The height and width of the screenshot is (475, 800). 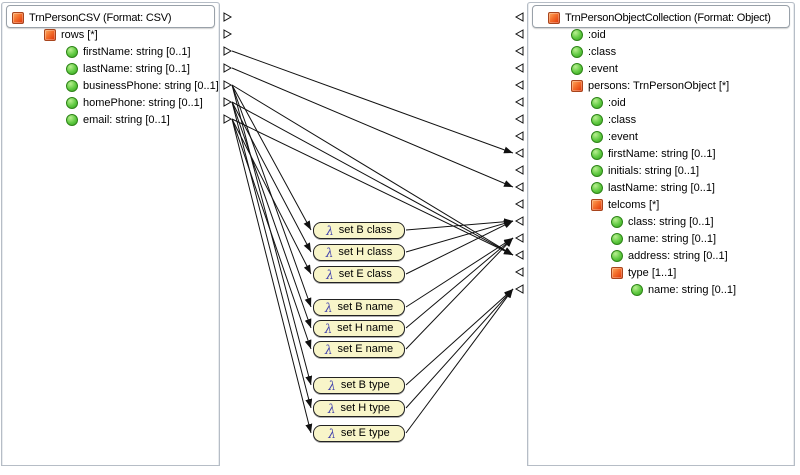 I want to click on wire-email-setetype, so click(x=272, y=276).